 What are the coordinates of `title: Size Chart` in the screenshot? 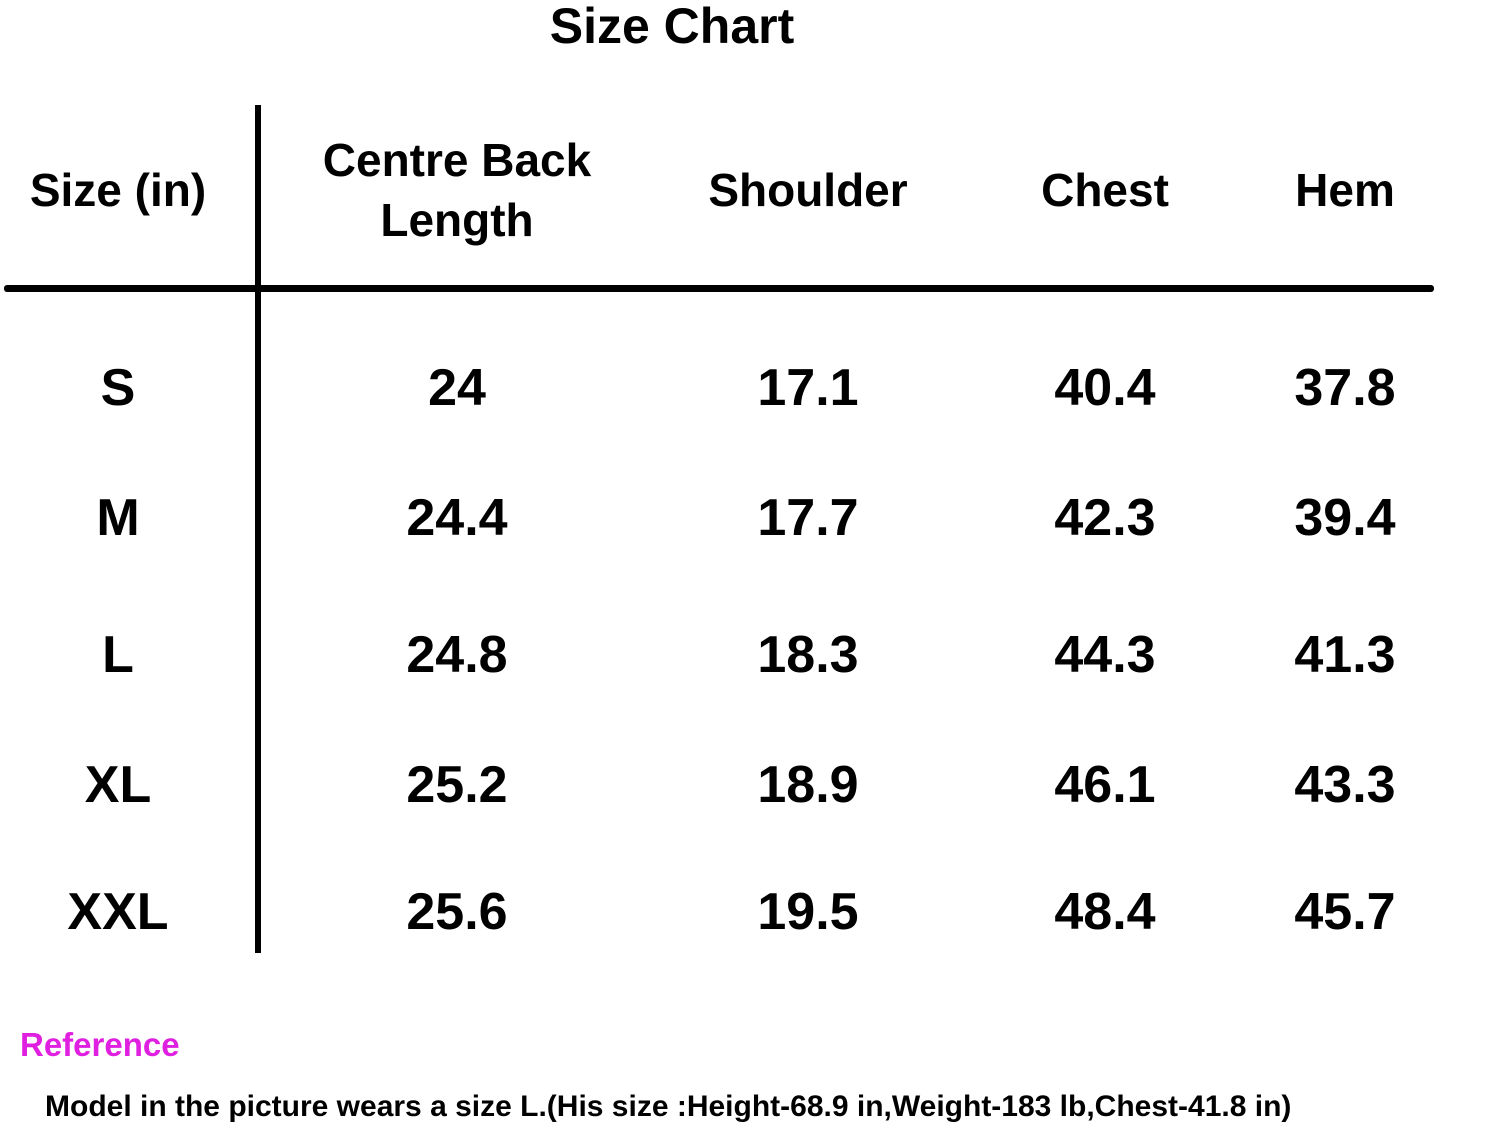 It's located at (672, 27).